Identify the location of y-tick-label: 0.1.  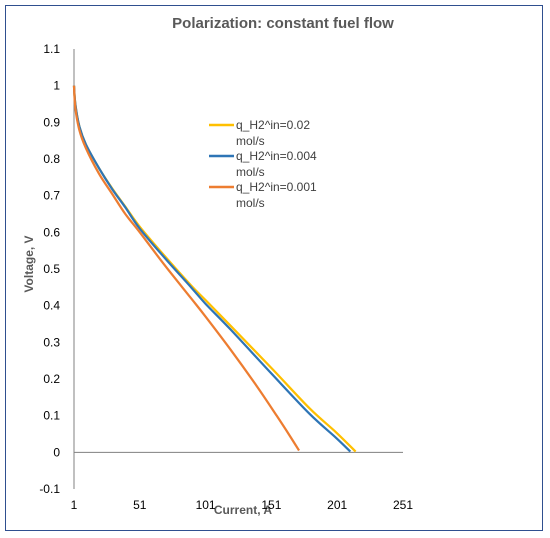
(51, 416).